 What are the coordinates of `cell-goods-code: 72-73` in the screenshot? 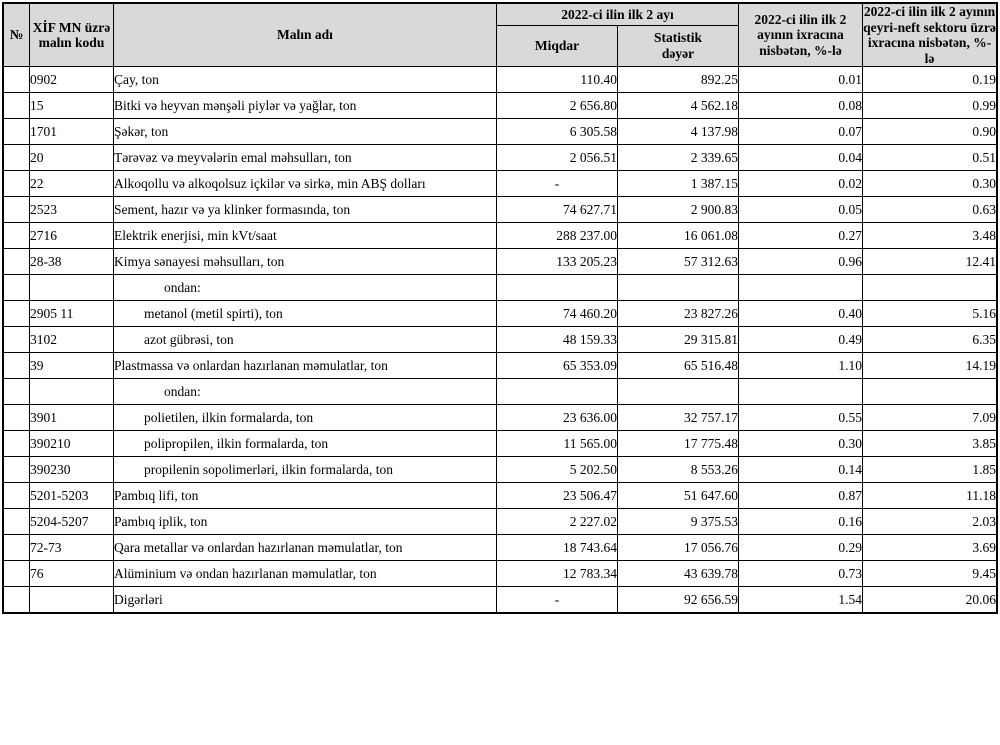 It's located at (71, 548).